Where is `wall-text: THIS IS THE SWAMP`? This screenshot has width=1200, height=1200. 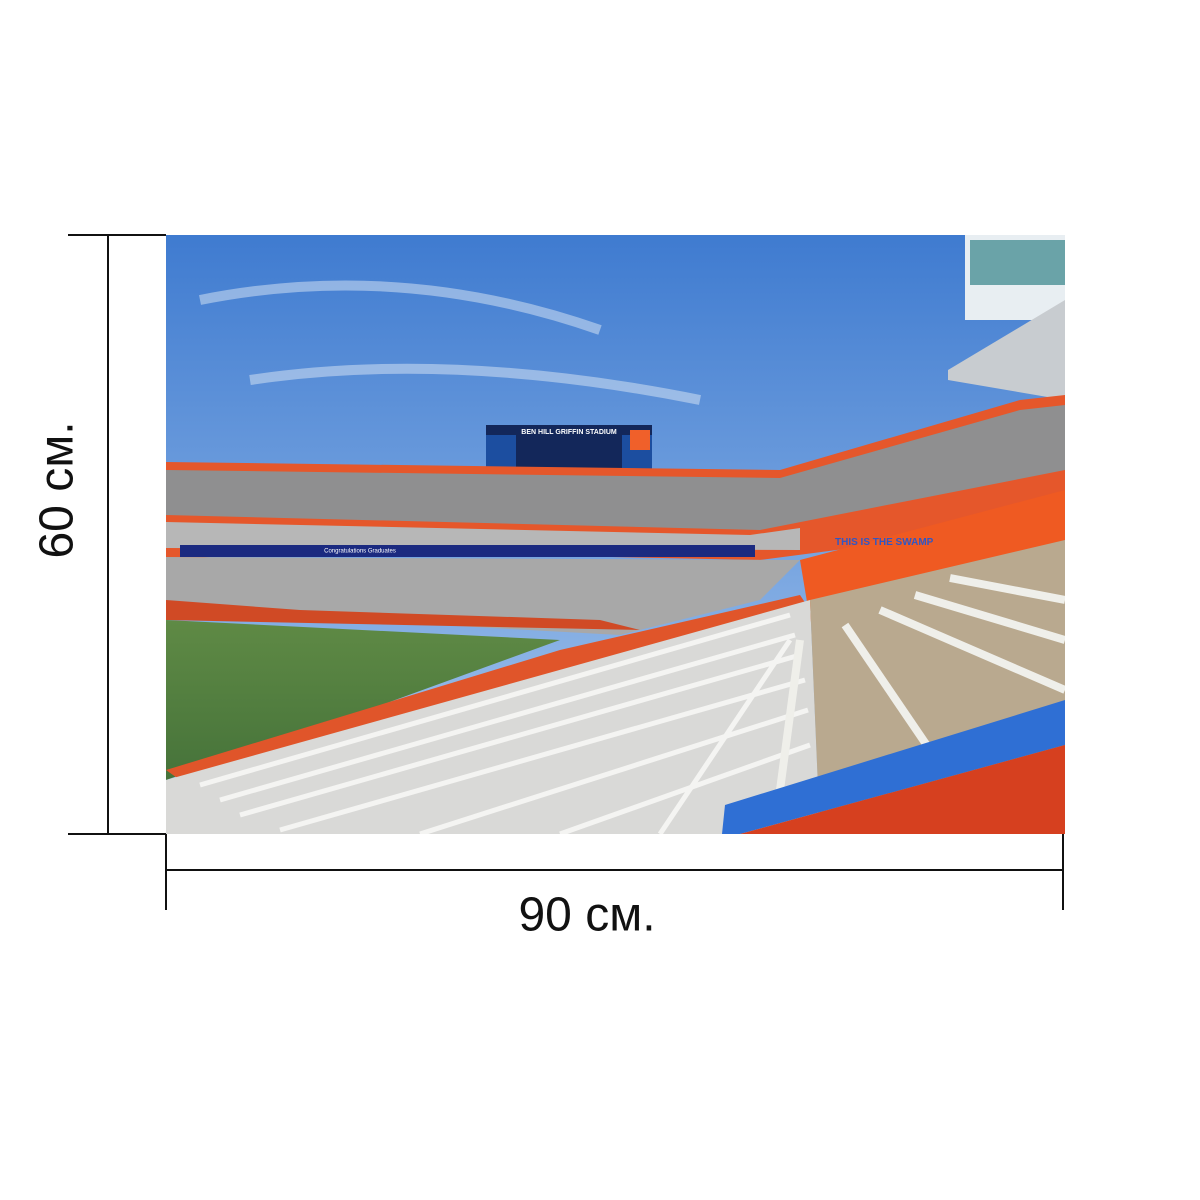 wall-text: THIS IS THE SWAMP is located at coordinates (884, 542).